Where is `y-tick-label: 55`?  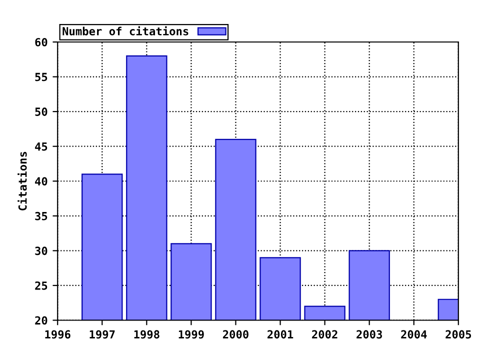
y-tick-label: 55 is located at coordinates (41, 77).